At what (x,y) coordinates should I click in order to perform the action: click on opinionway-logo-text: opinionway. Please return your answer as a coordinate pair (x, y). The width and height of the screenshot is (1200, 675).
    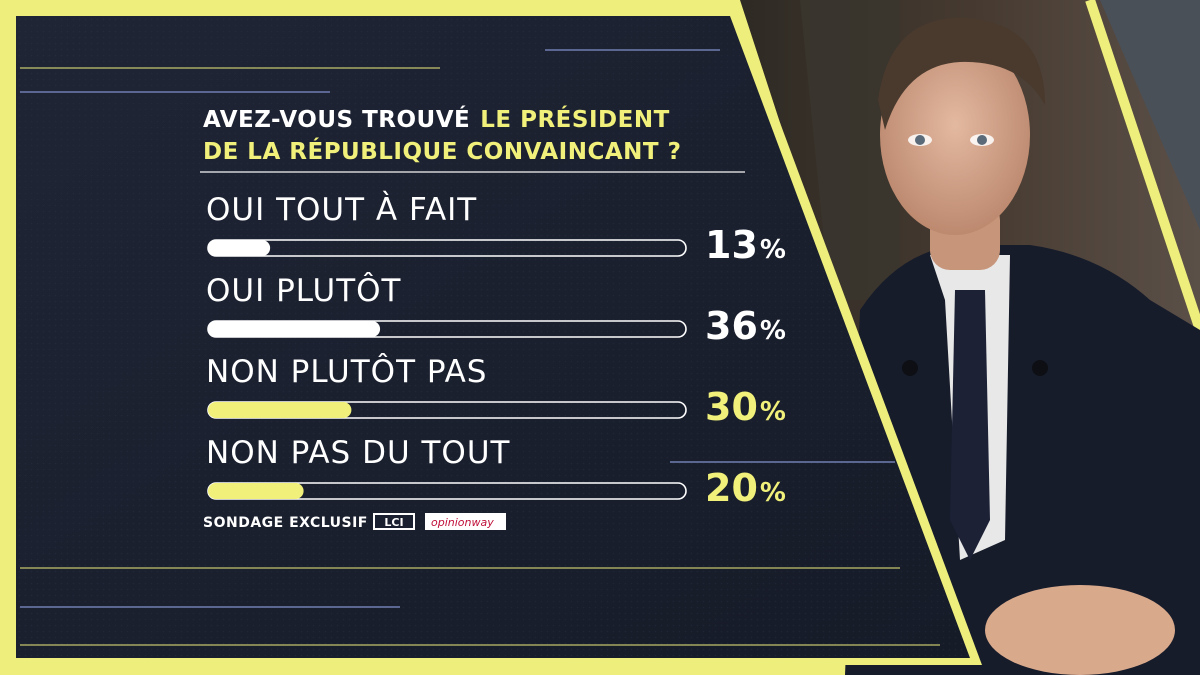
    Looking at the image, I should click on (462, 522).